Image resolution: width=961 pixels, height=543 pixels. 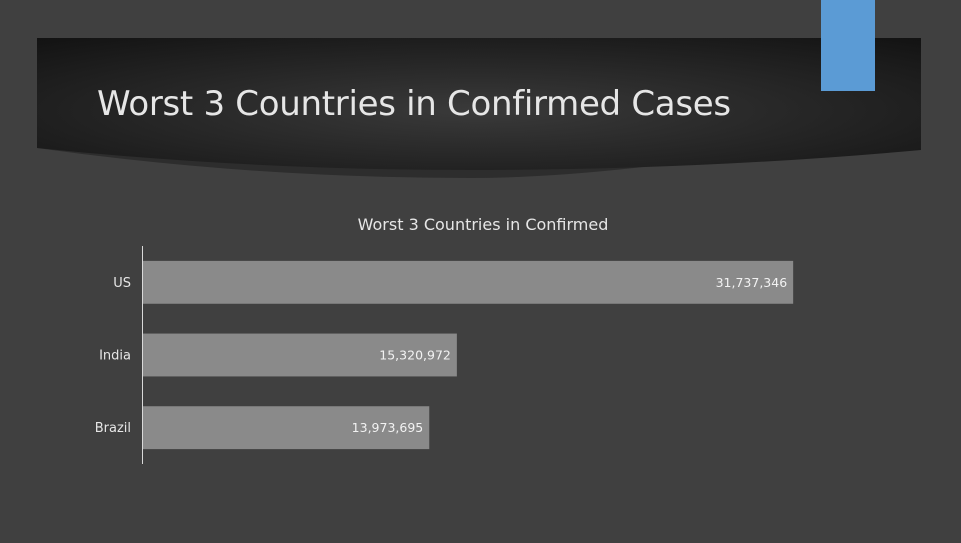 What do you see at coordinates (115, 356) in the screenshot?
I see `category-label-india: India` at bounding box center [115, 356].